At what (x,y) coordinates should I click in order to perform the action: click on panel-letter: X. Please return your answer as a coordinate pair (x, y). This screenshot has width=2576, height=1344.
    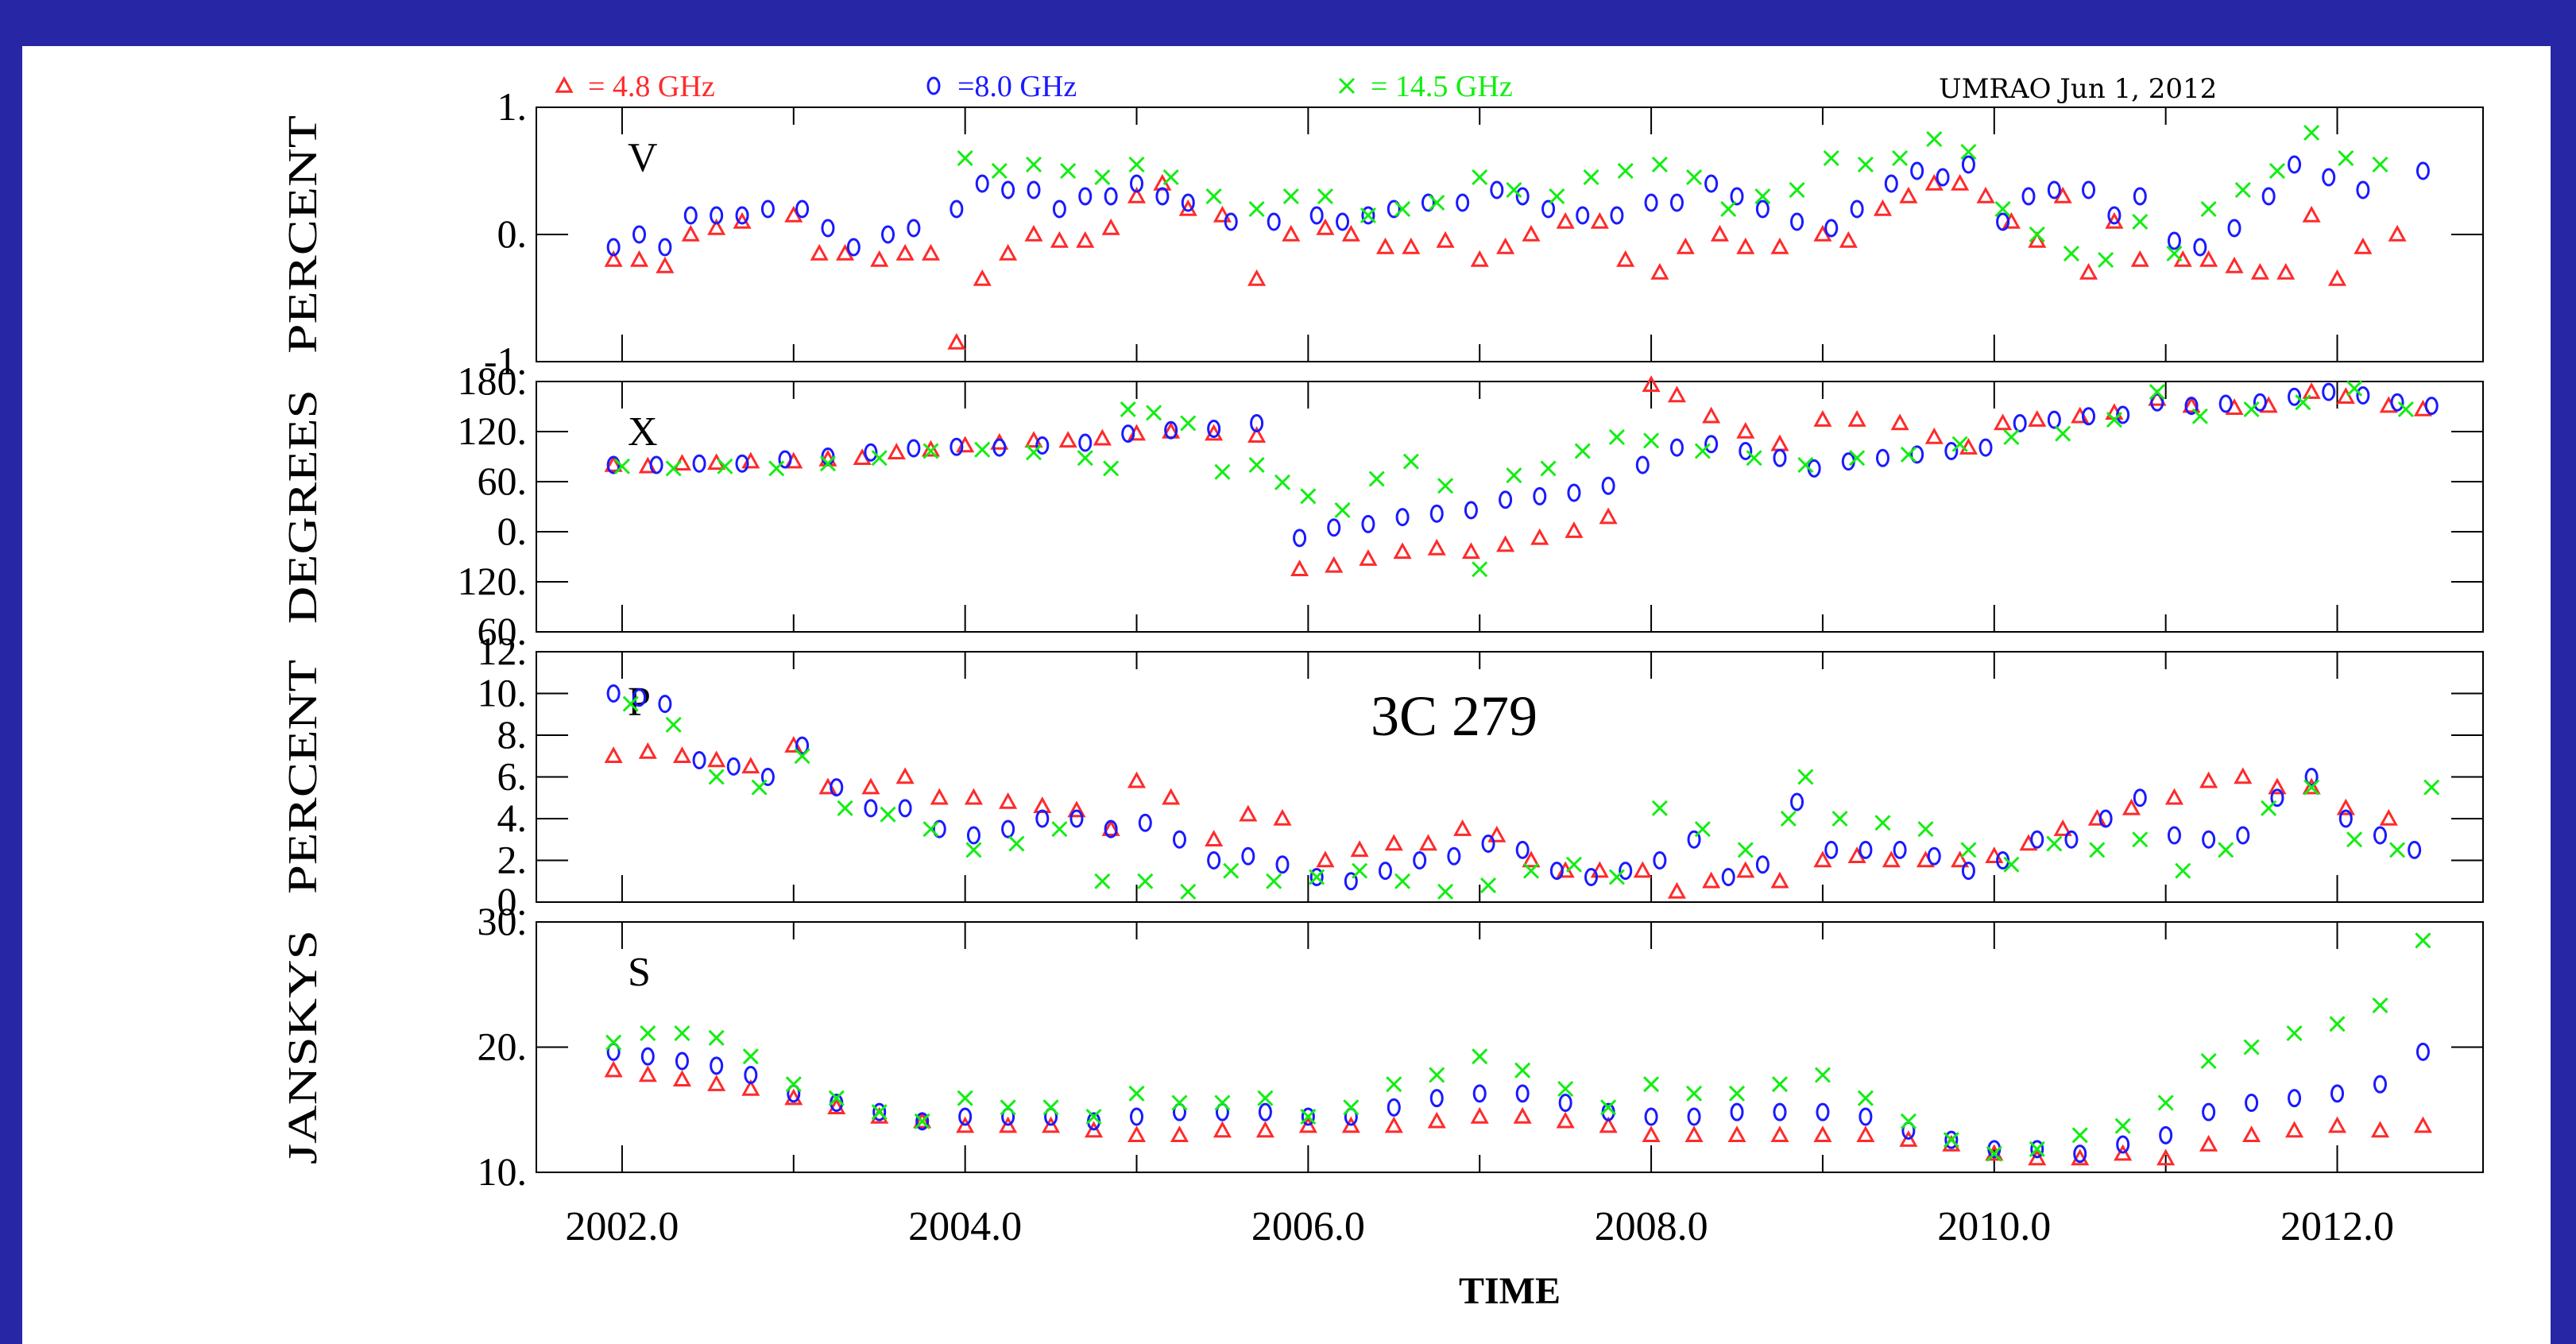
    Looking at the image, I should click on (643, 432).